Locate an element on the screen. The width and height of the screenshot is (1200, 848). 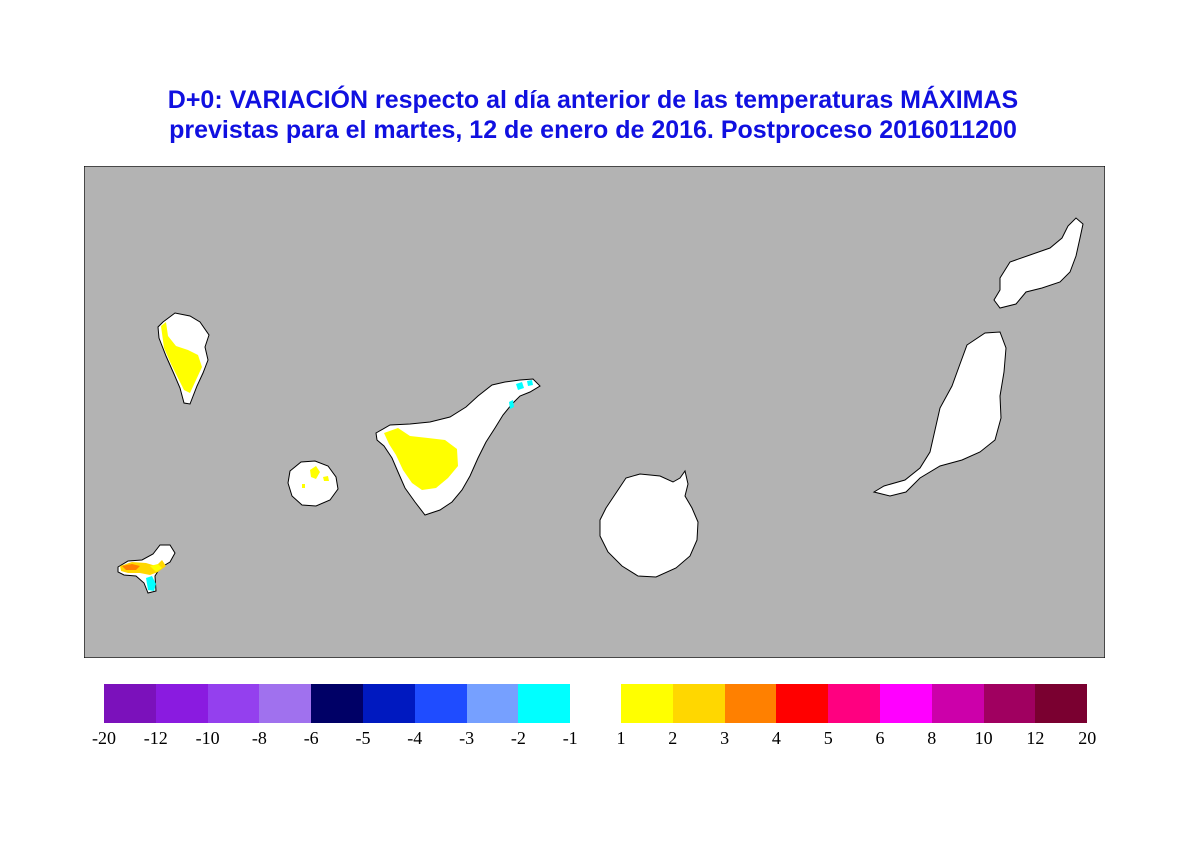
legend-tick-pos-6: 8 is located at coordinates (932, 738).